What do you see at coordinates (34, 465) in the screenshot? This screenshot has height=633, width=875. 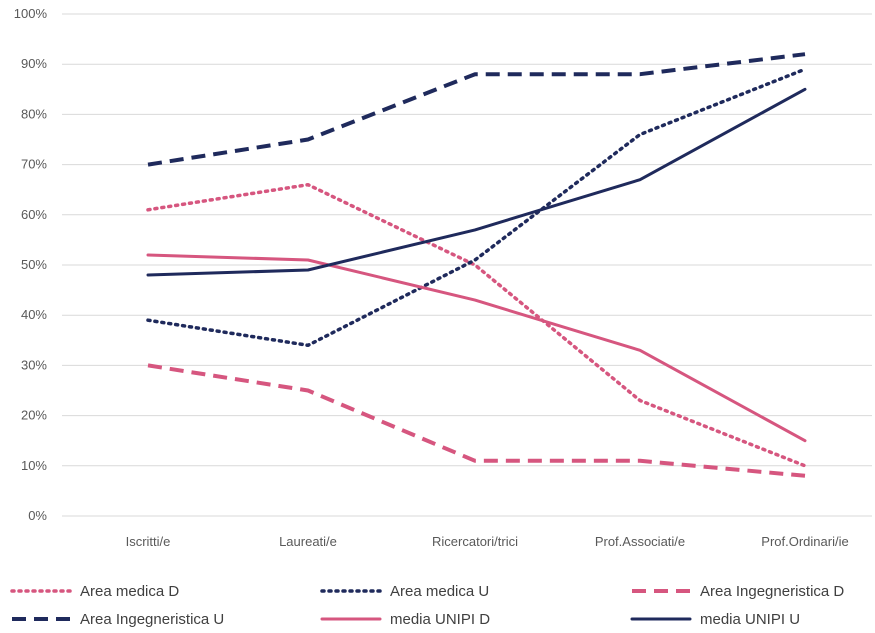 I see `y-tick-label: 10%` at bounding box center [34, 465].